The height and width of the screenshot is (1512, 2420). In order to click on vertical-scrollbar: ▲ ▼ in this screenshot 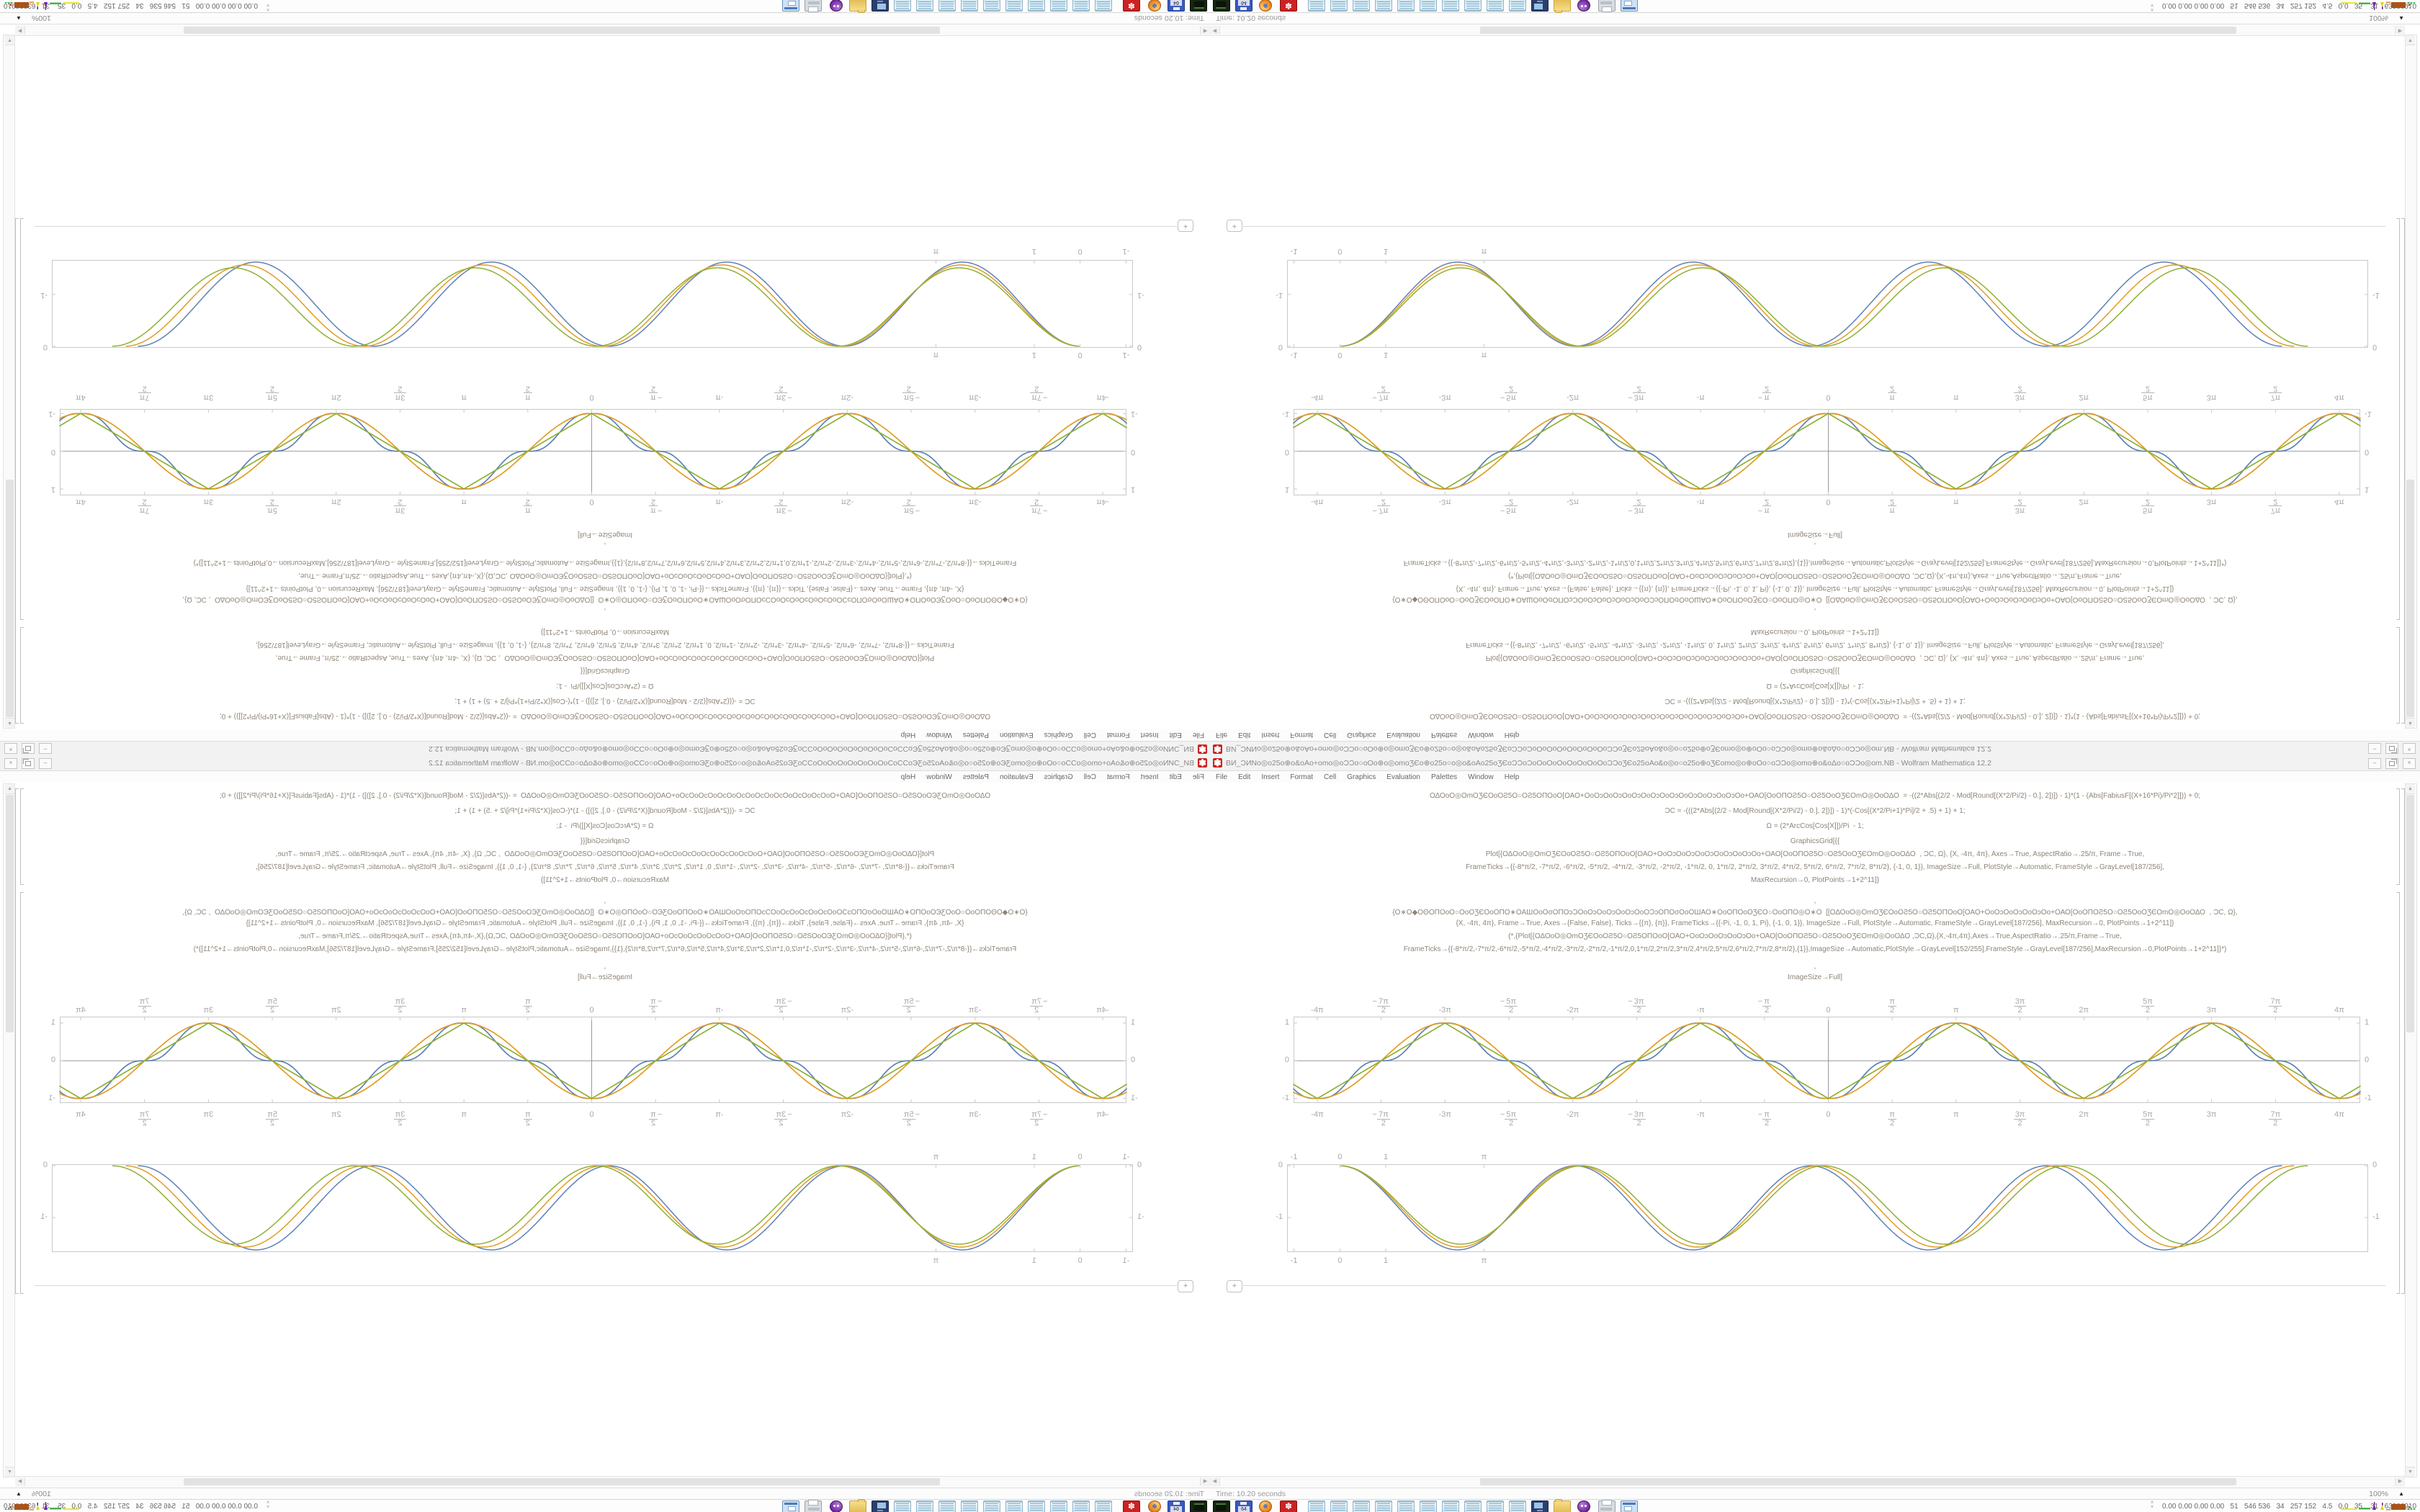, I will do `click(9, 382)`.